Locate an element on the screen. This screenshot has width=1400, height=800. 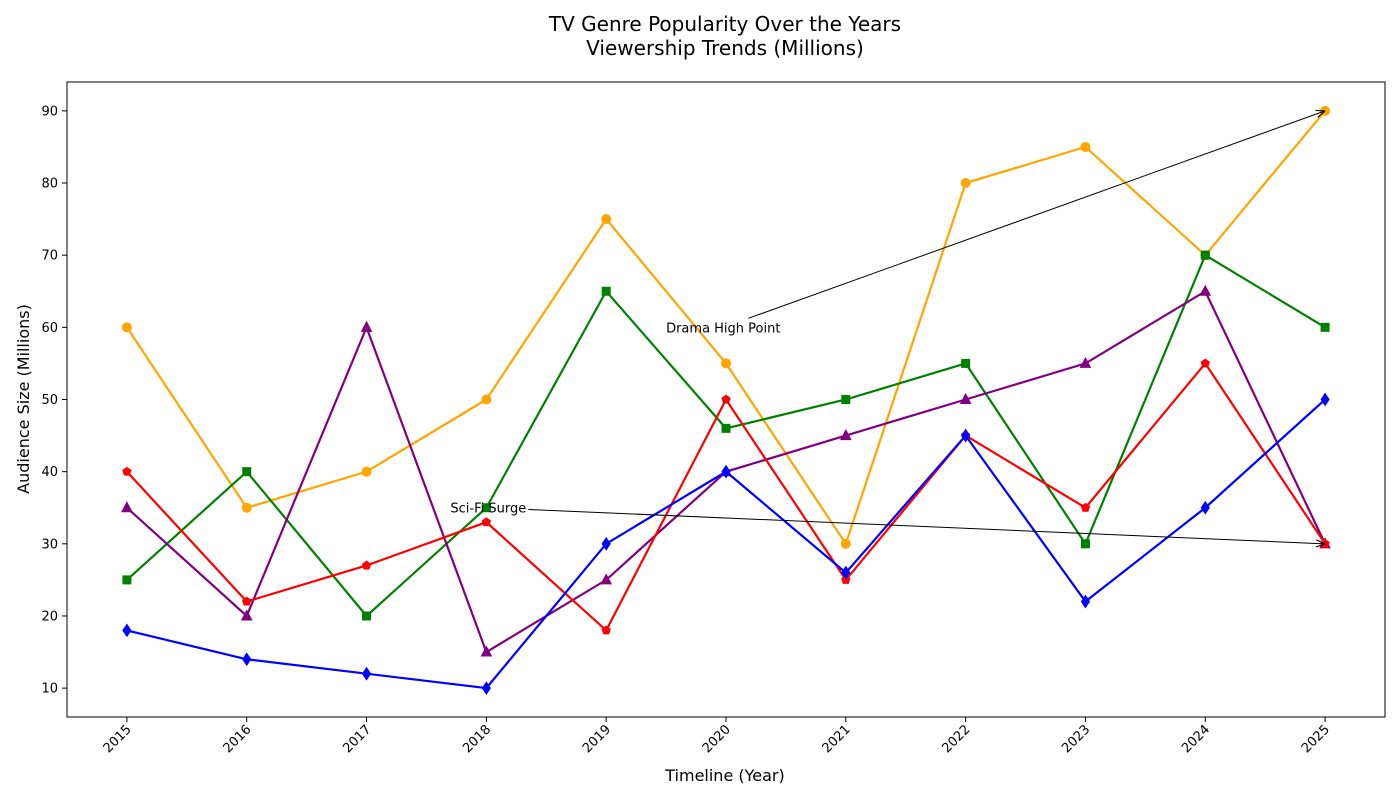
annotation-text: Drama High Point is located at coordinates (723, 328).